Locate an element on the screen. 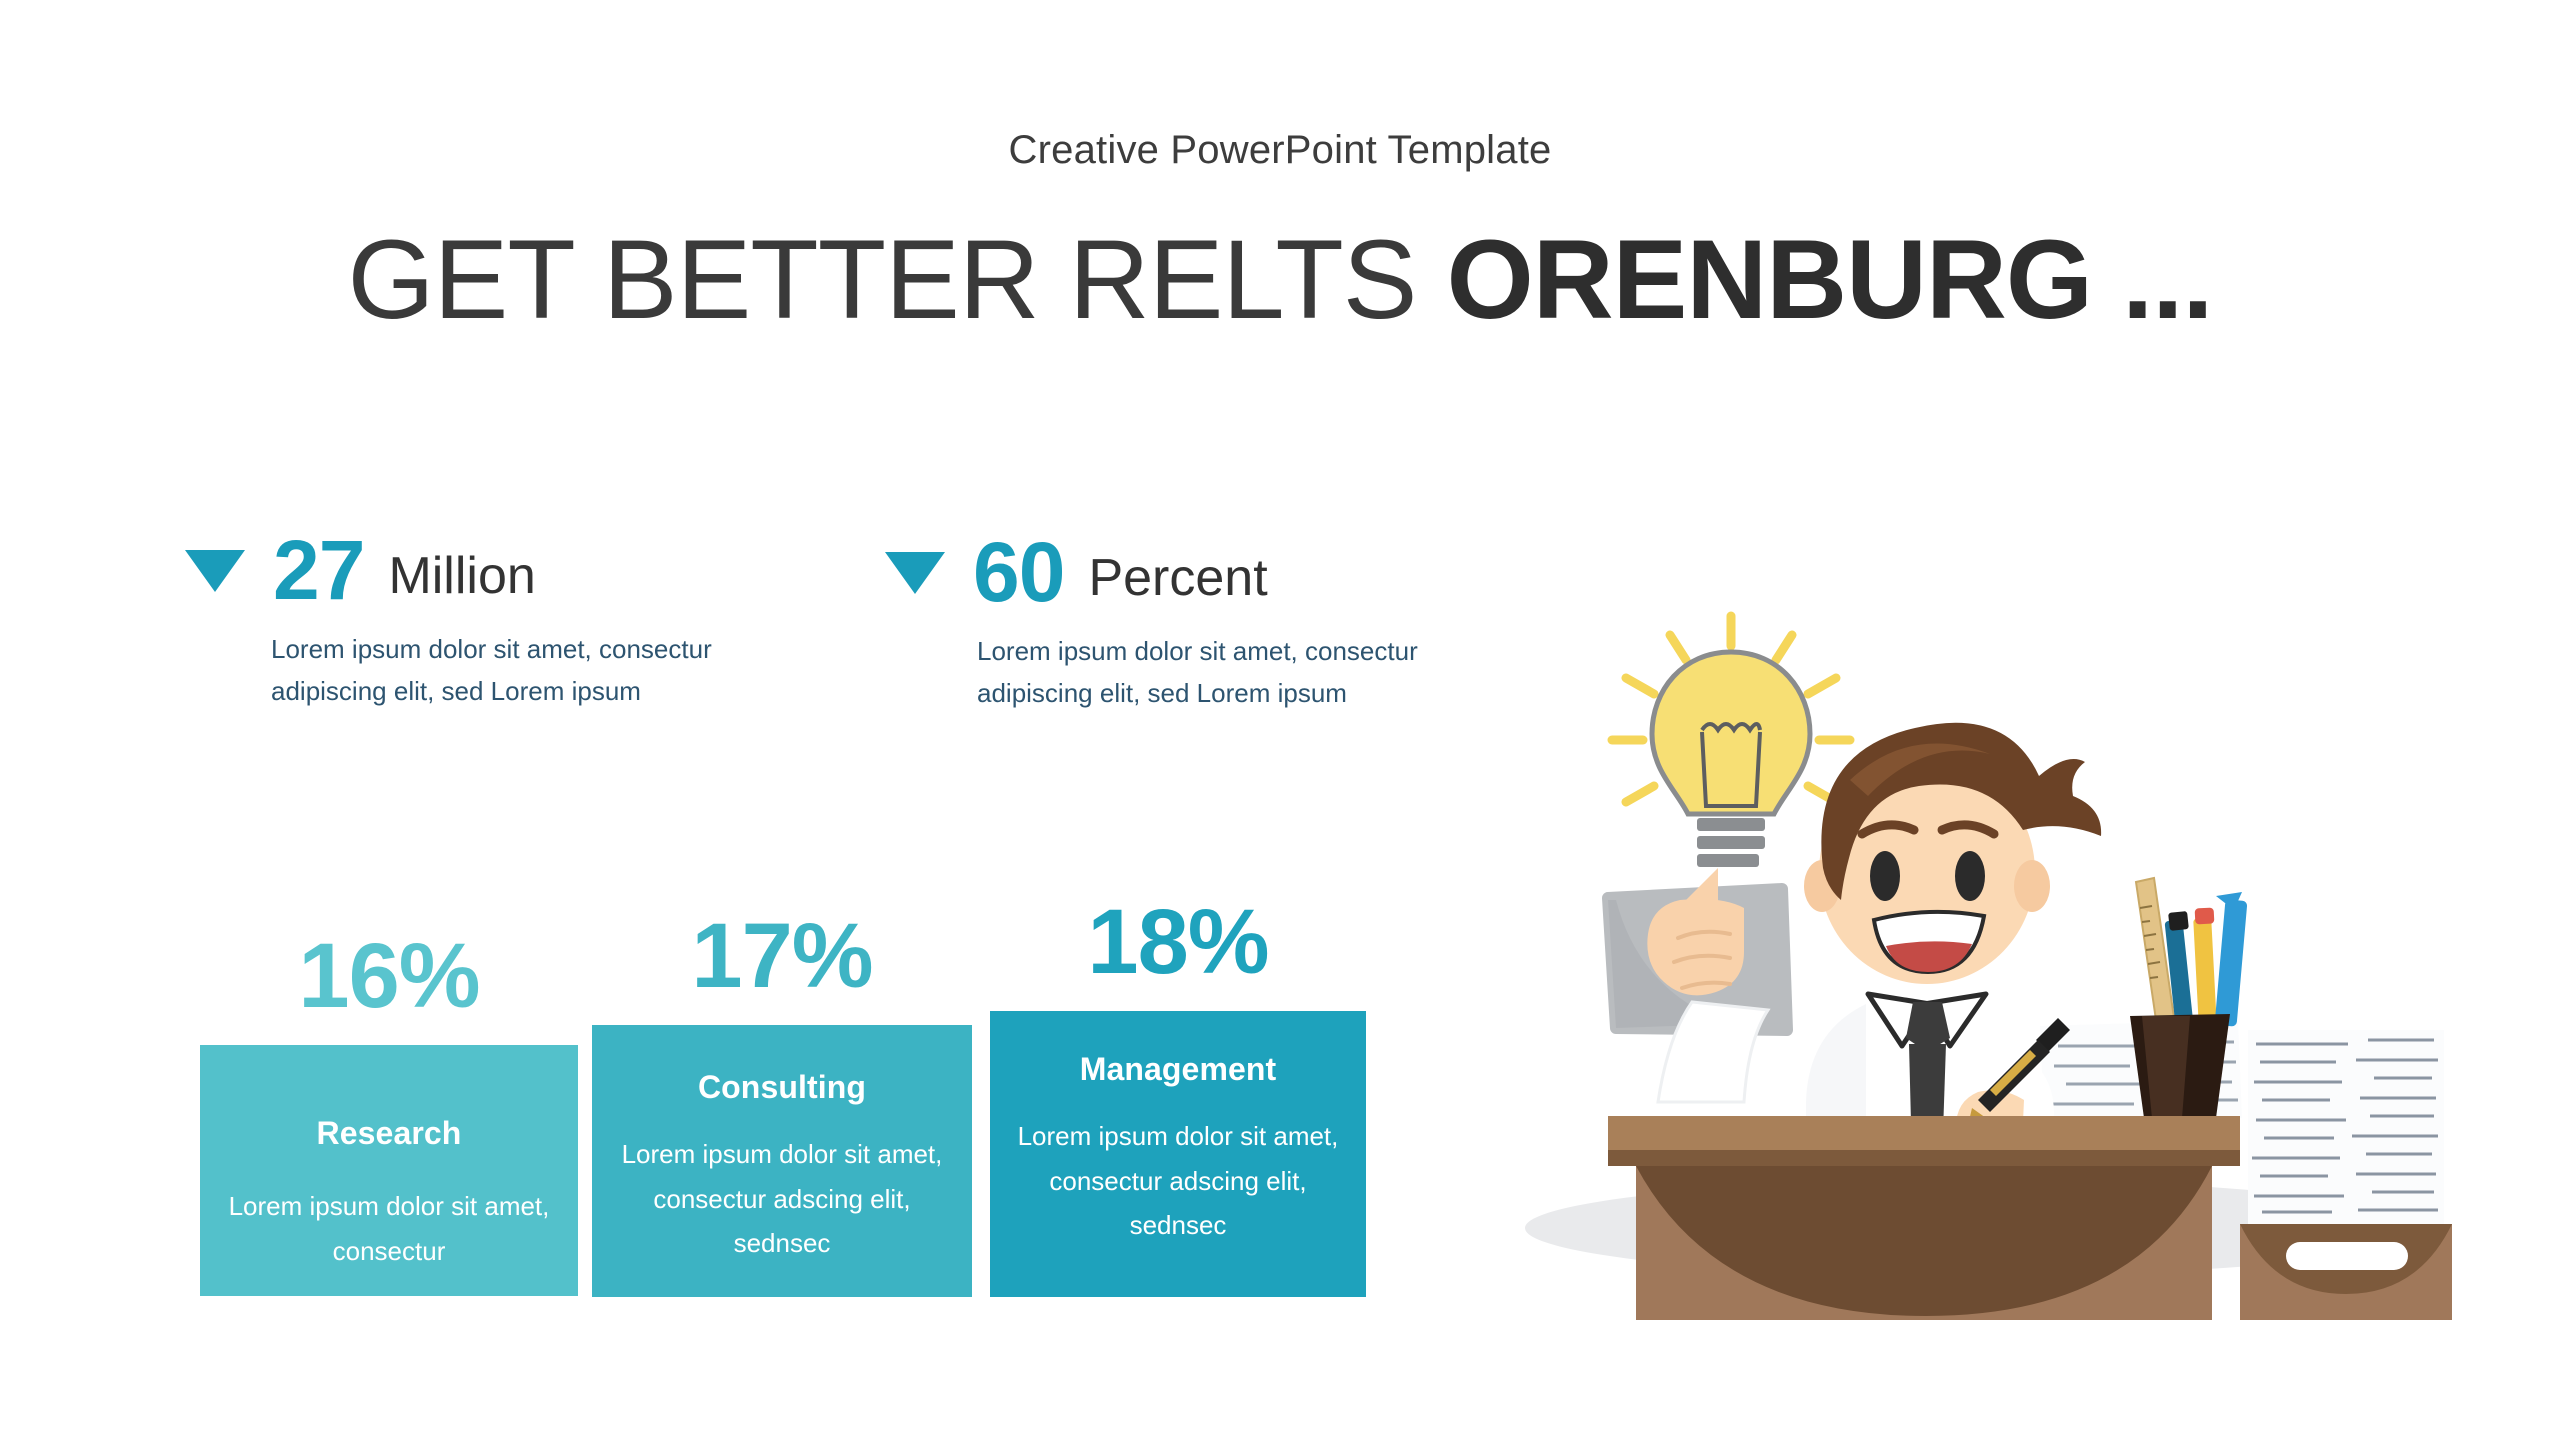  page-title-light: GET BETTER RELTS is located at coordinates (897, 279).